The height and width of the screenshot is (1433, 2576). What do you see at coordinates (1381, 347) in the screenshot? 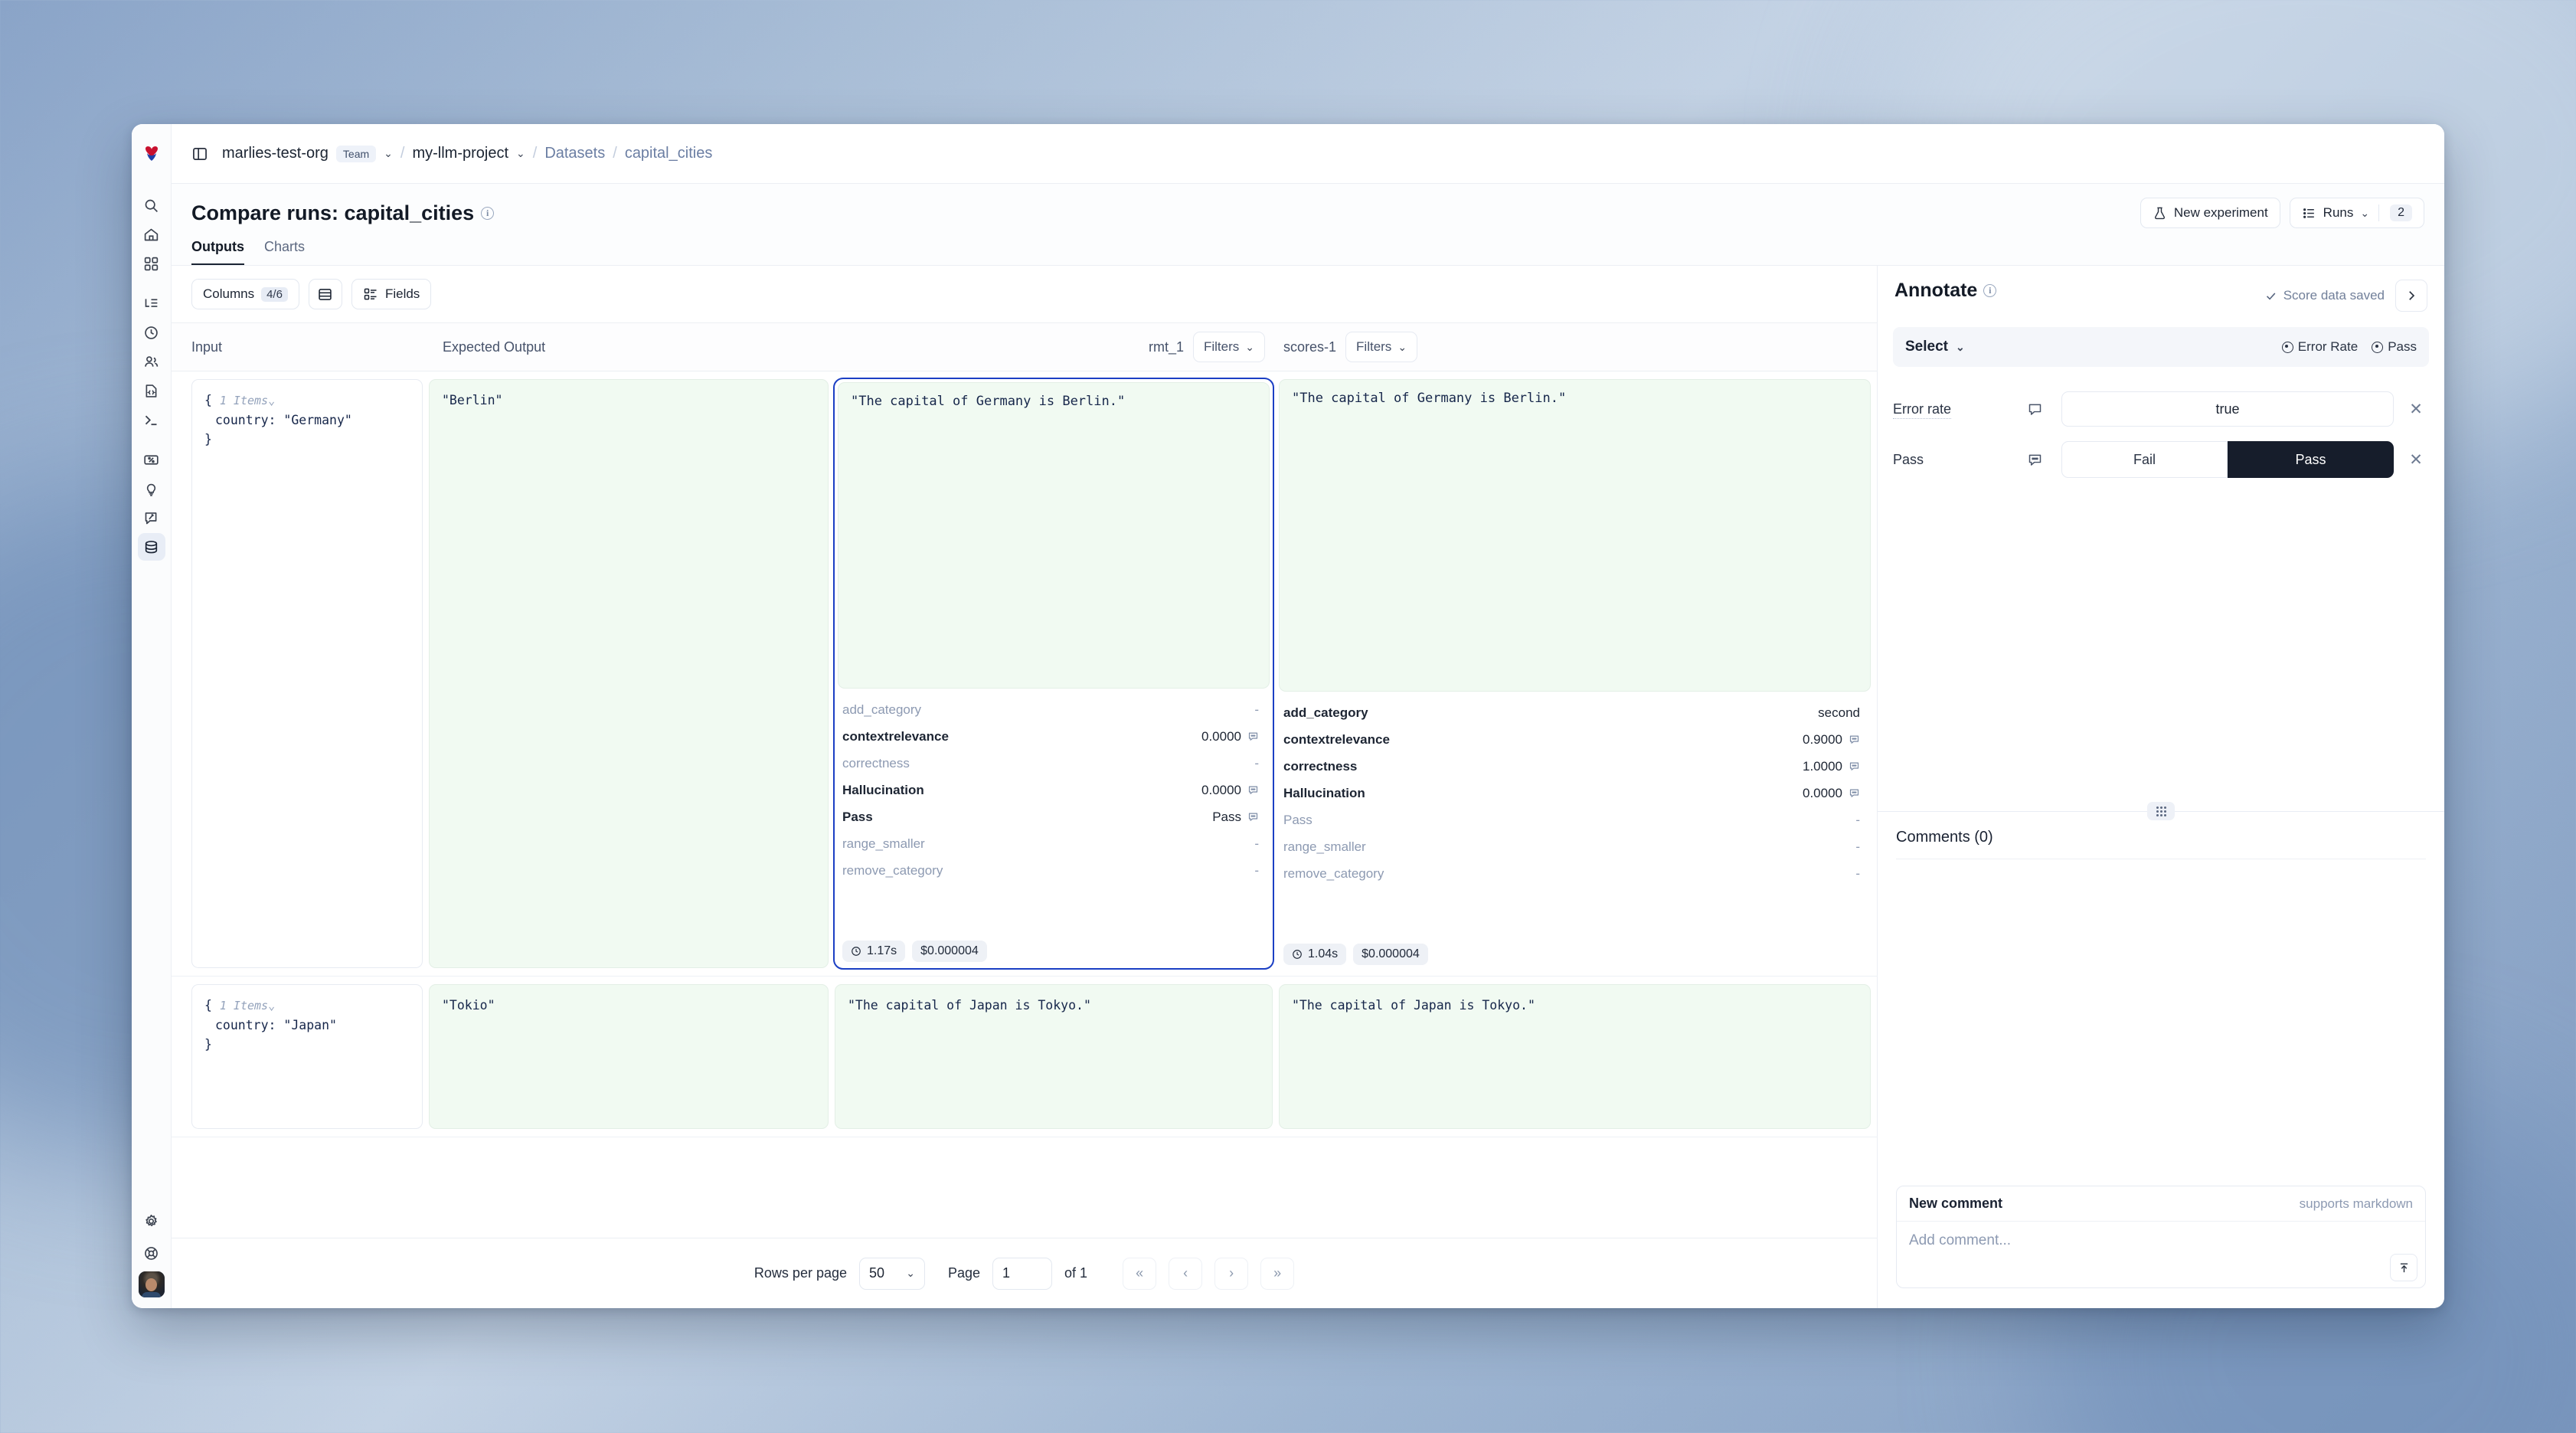
I see `run2-filters-button: Filters ⌄` at bounding box center [1381, 347].